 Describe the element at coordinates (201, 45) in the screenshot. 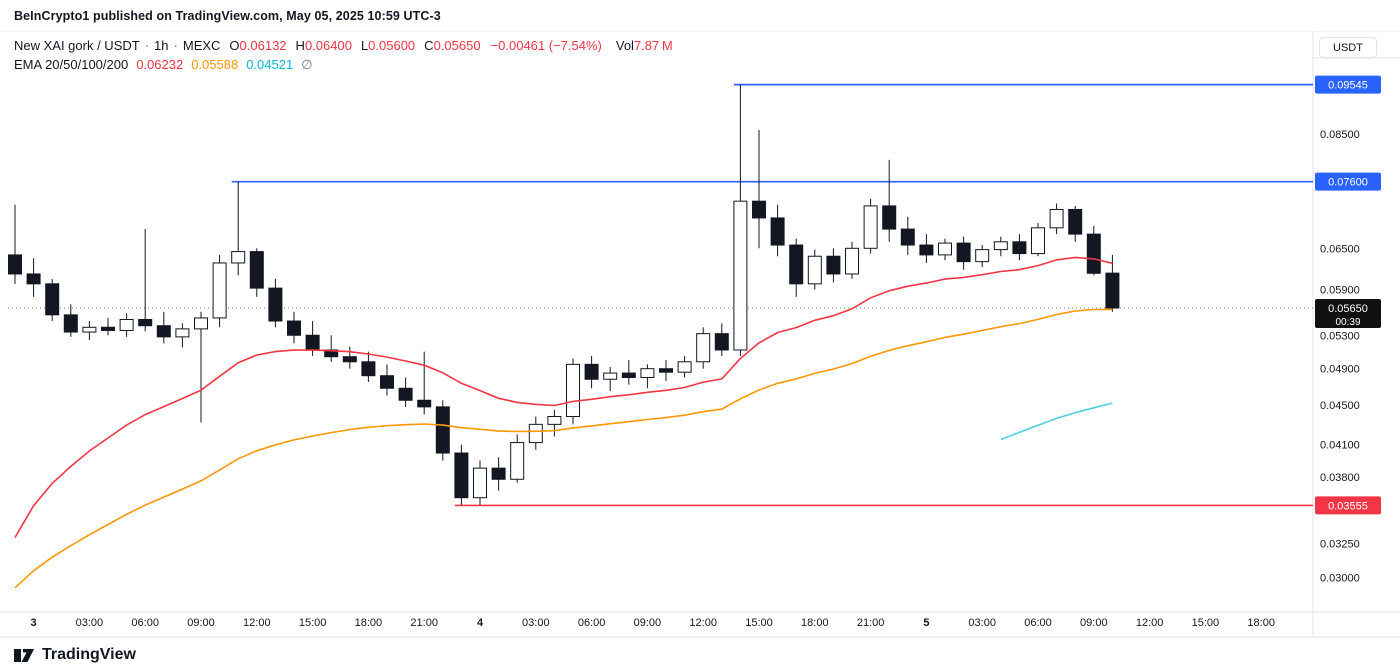

I see `exchange-label: MEXC` at that location.